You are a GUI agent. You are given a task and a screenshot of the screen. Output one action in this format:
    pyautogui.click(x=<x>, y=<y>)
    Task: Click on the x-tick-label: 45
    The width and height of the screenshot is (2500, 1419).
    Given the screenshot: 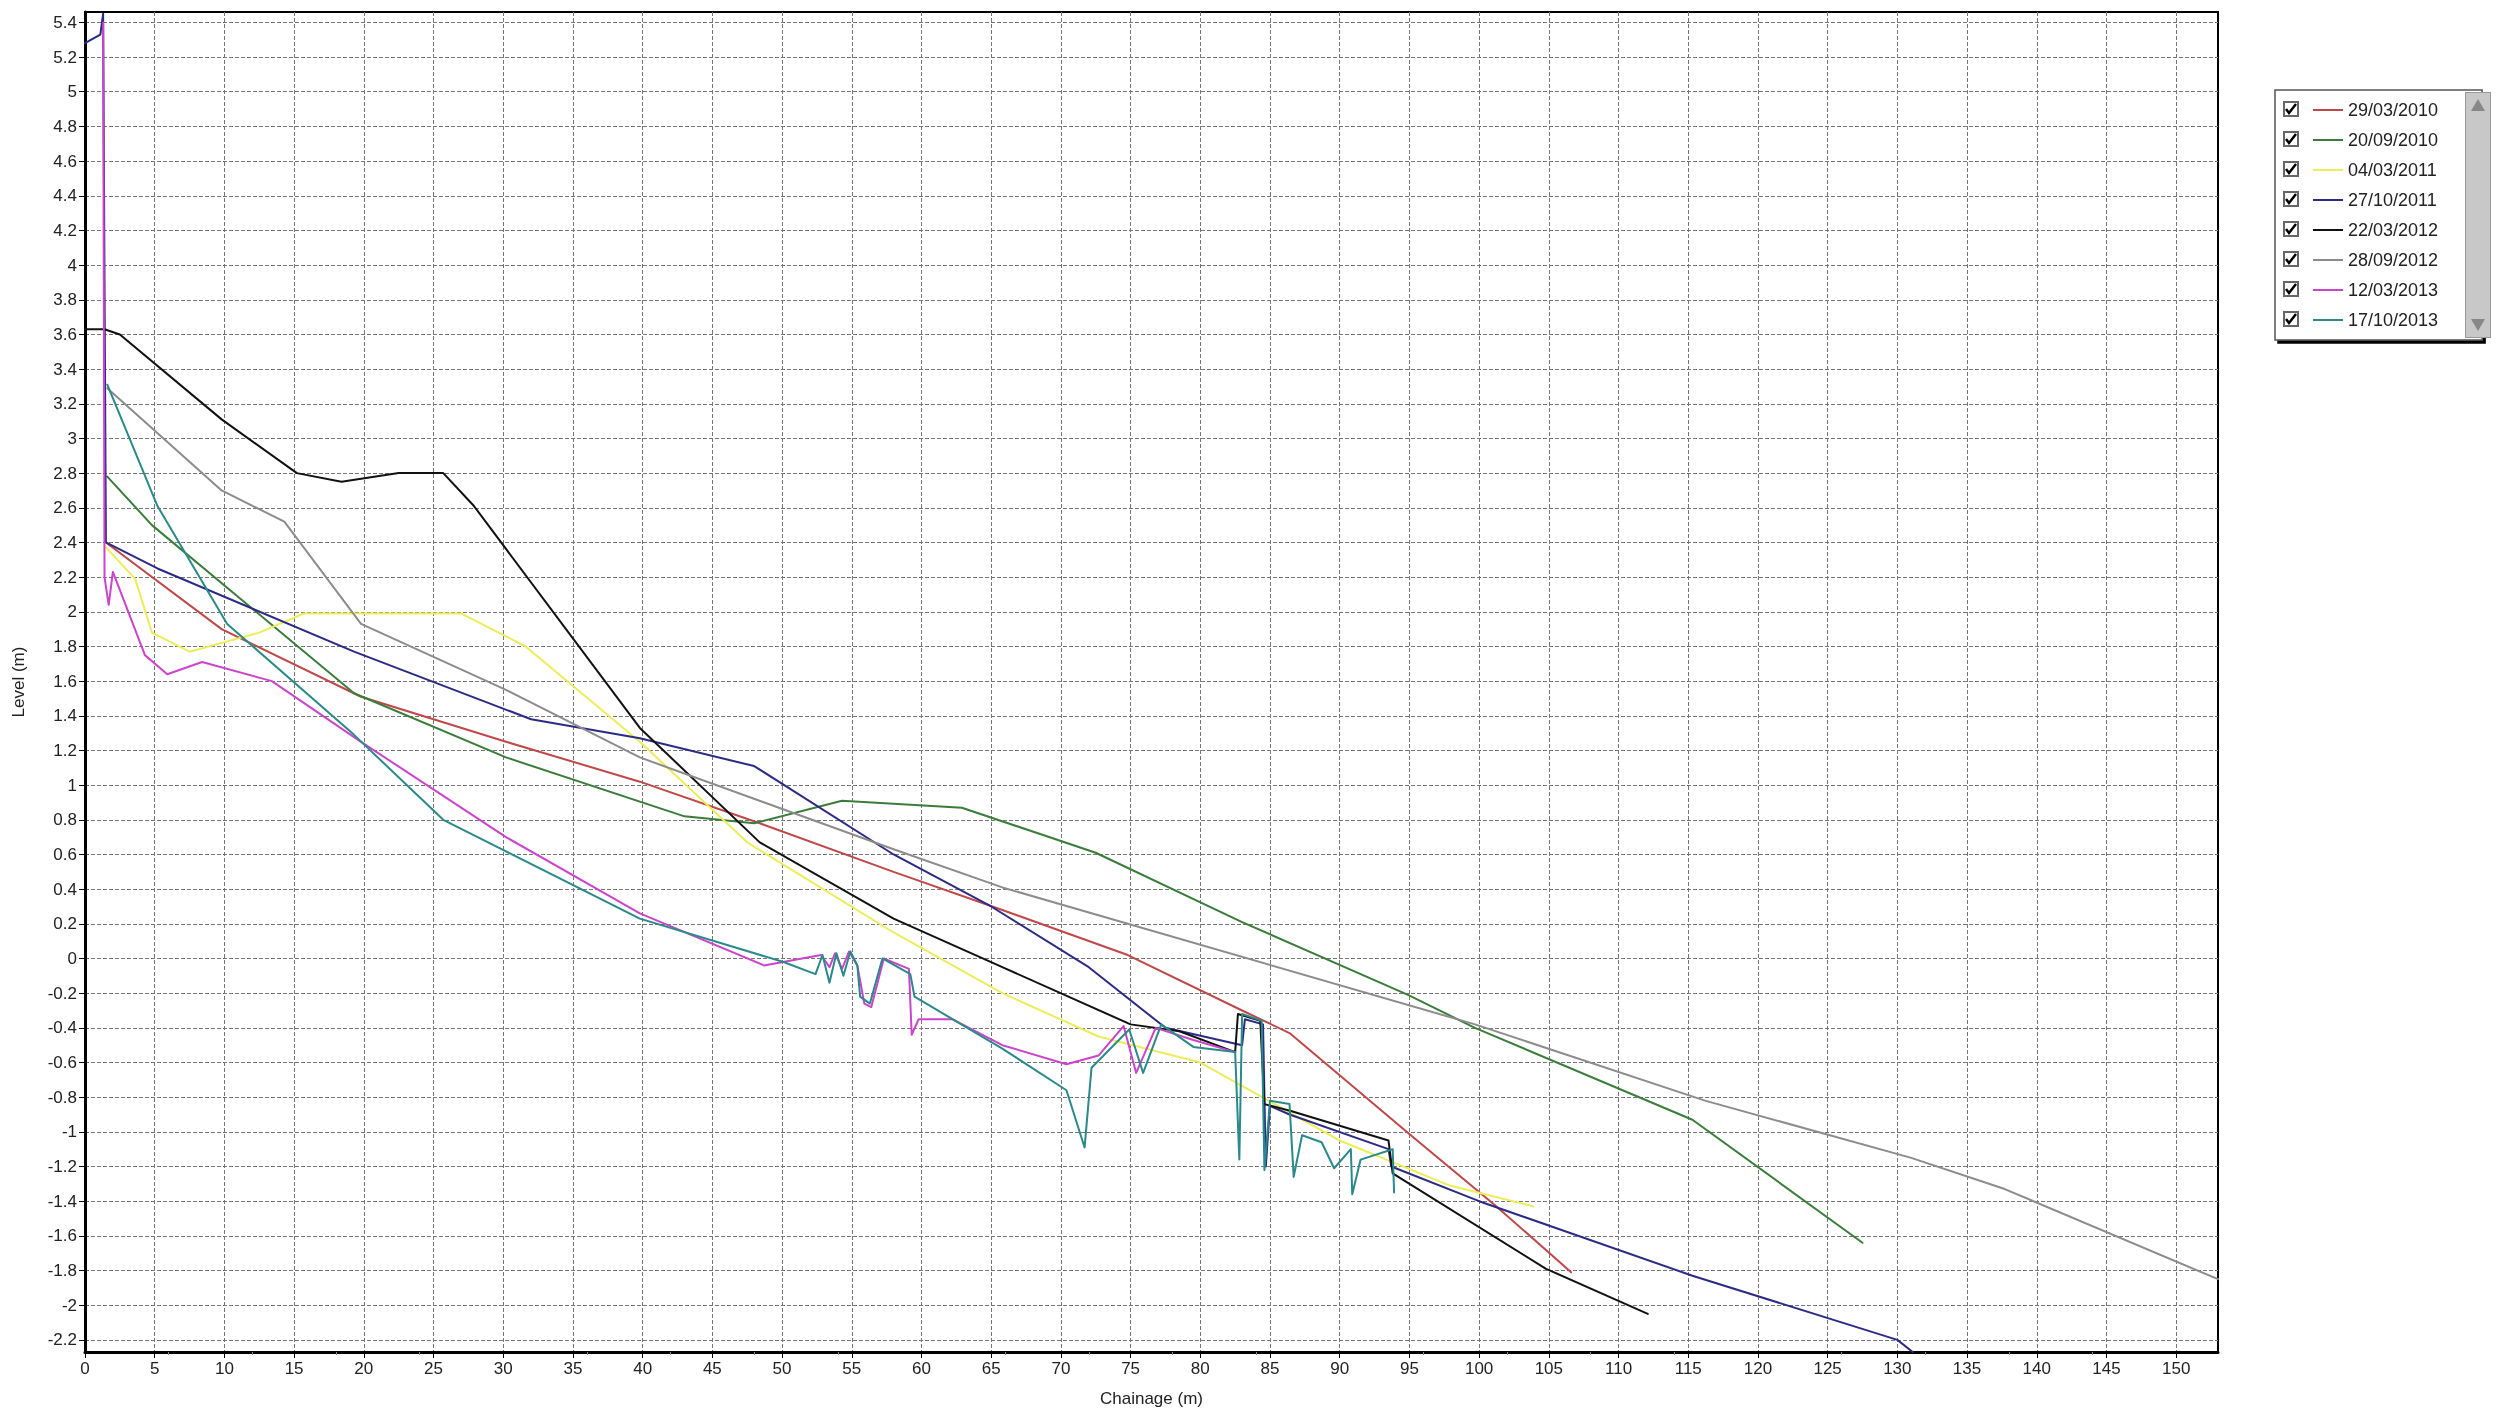 What is the action you would take?
    pyautogui.click(x=712, y=1368)
    